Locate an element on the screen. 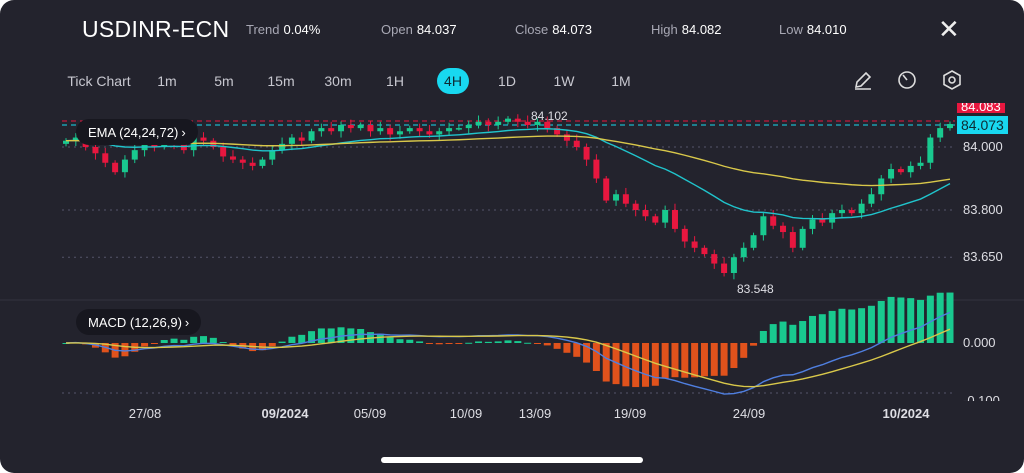 The image size is (1024, 473). timeframe-1m: 1m is located at coordinates (167, 81).